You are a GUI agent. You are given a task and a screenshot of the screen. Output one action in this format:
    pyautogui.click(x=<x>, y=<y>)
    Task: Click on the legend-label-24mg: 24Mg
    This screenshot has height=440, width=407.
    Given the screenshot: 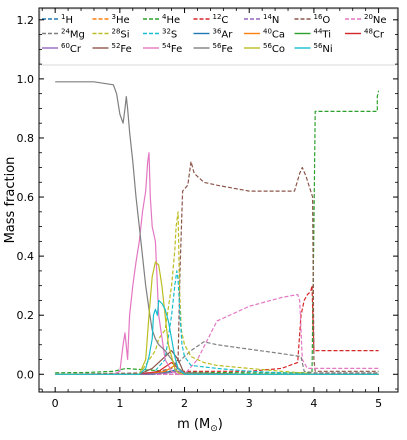 What is the action you would take?
    pyautogui.click(x=73, y=34)
    